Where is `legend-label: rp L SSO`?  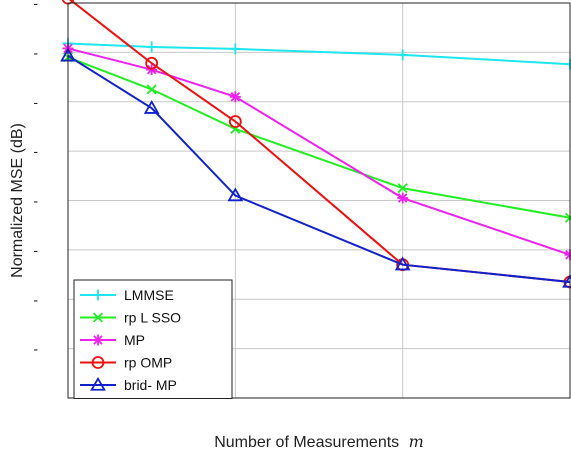 legend-label: rp L SSO is located at coordinates (152, 318).